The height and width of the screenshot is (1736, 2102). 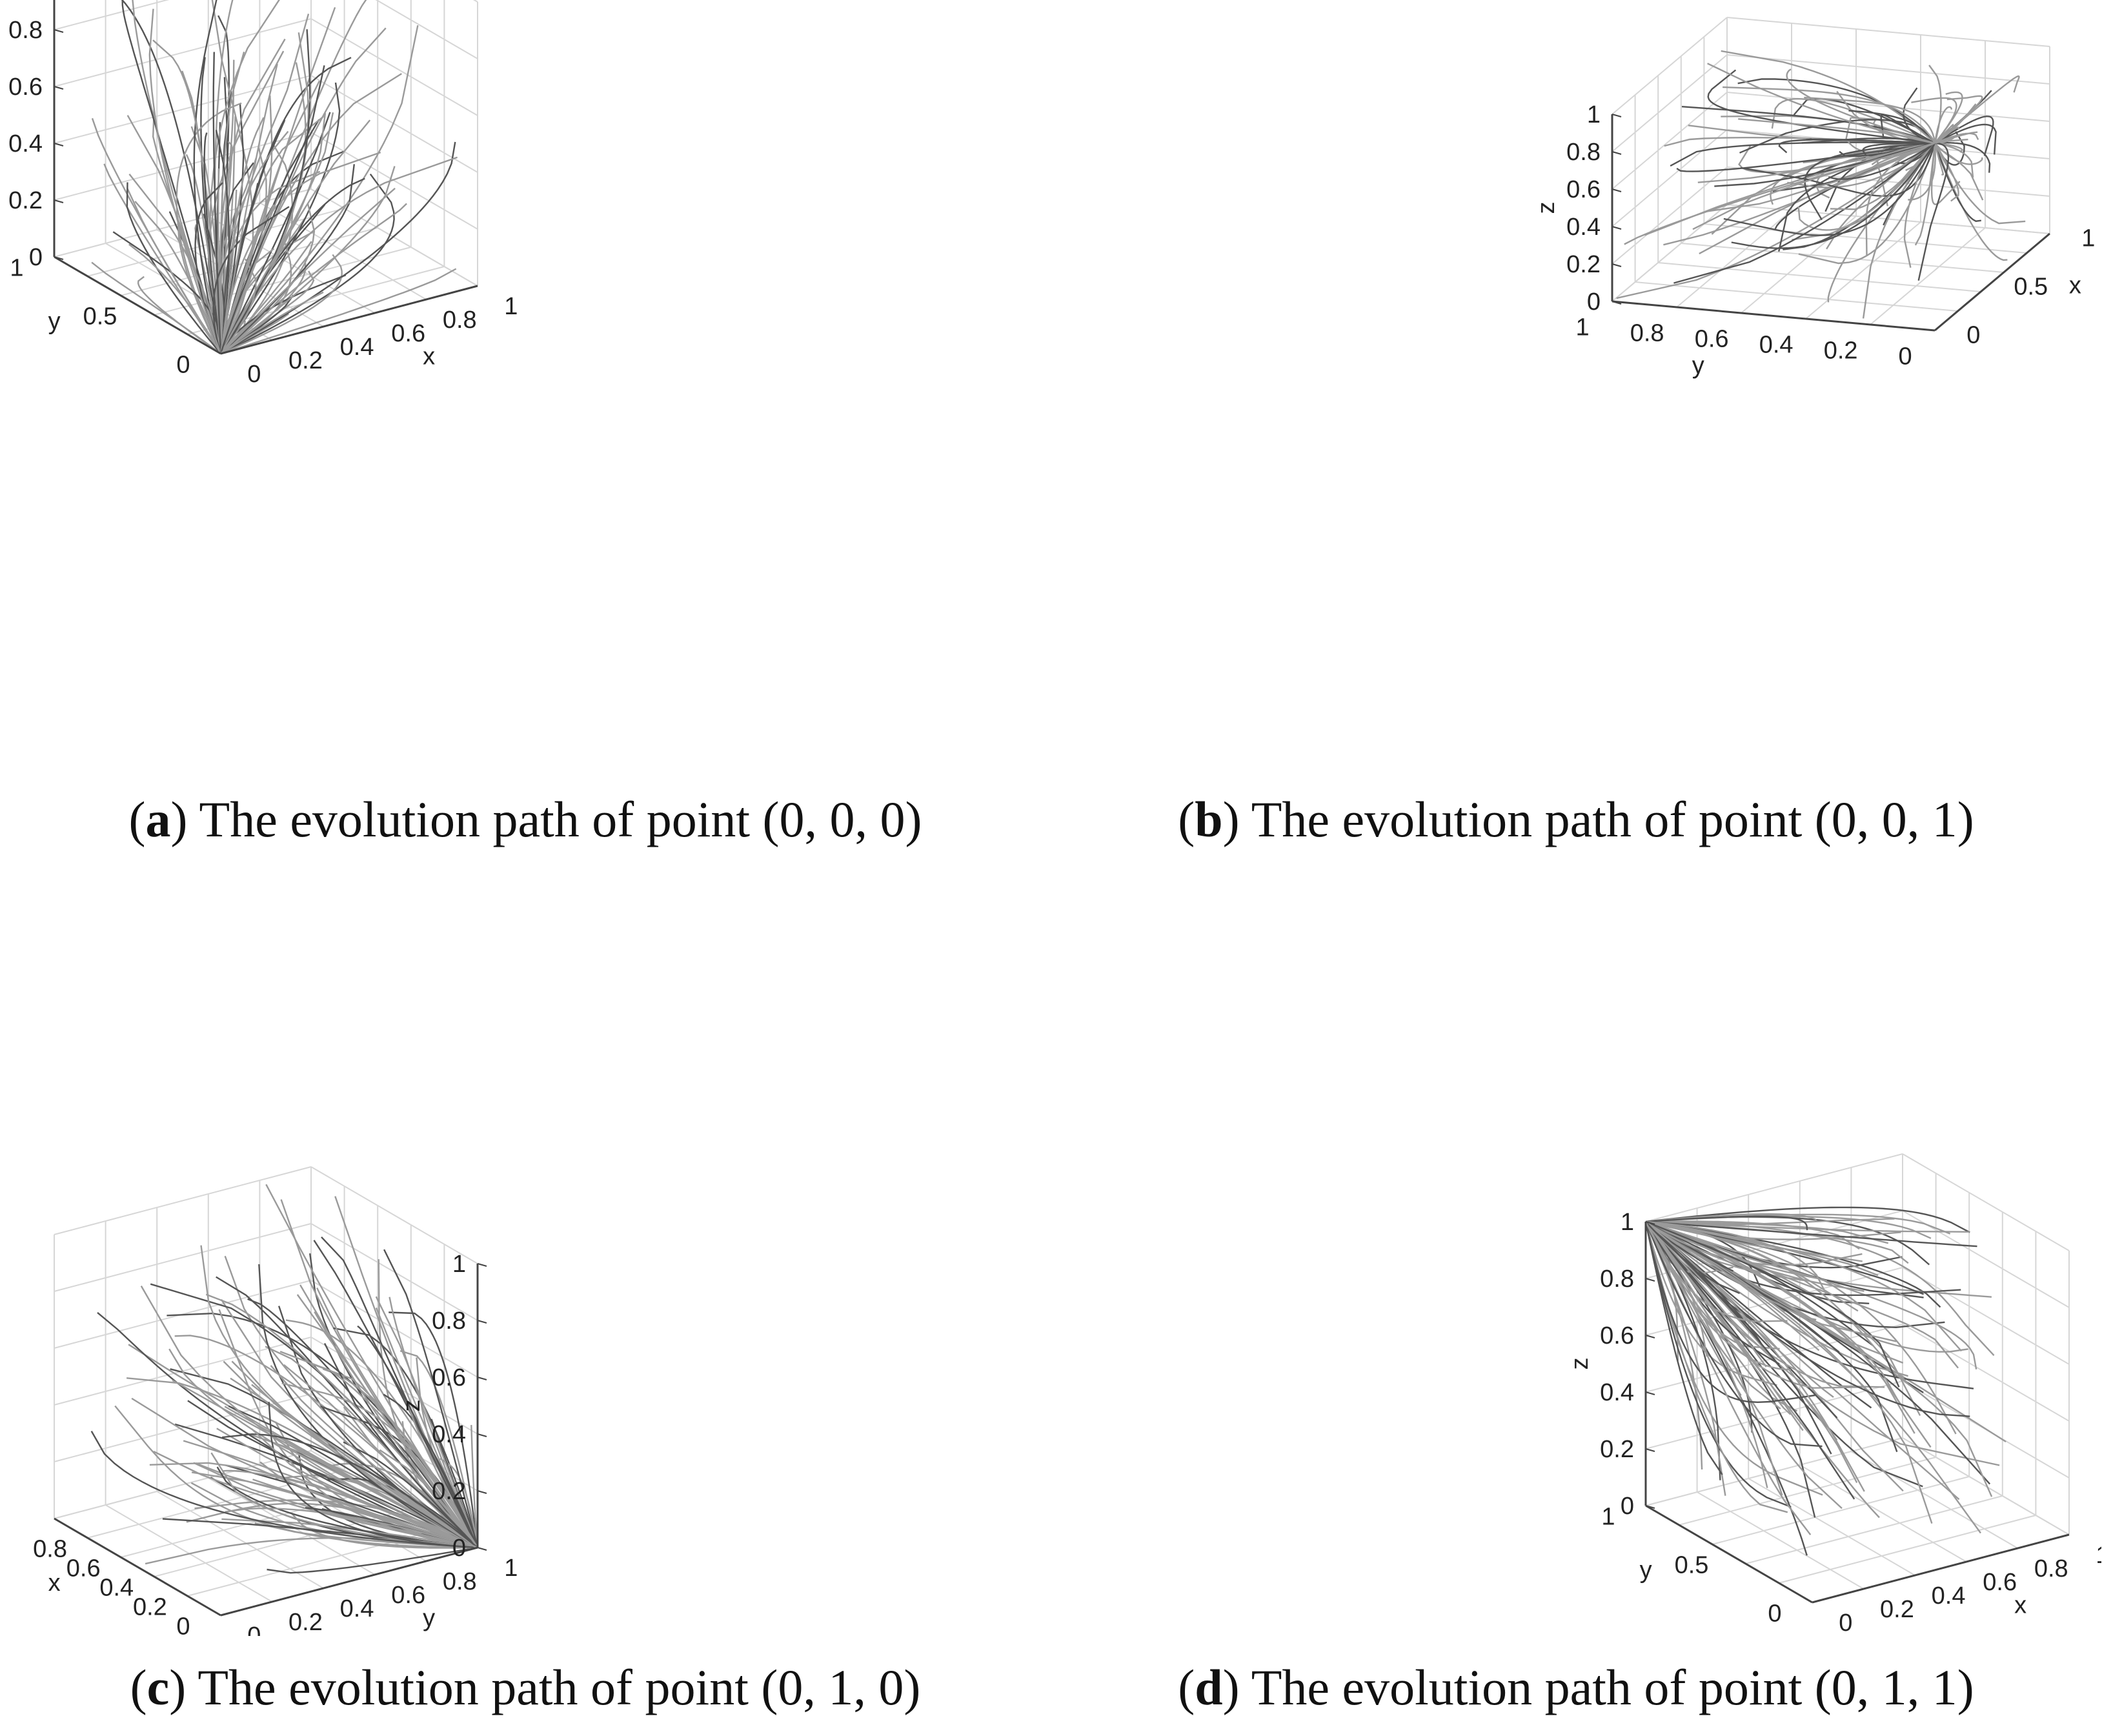 What do you see at coordinates (150, 1606) in the screenshot?
I see `x-tick-label: 0.2` at bounding box center [150, 1606].